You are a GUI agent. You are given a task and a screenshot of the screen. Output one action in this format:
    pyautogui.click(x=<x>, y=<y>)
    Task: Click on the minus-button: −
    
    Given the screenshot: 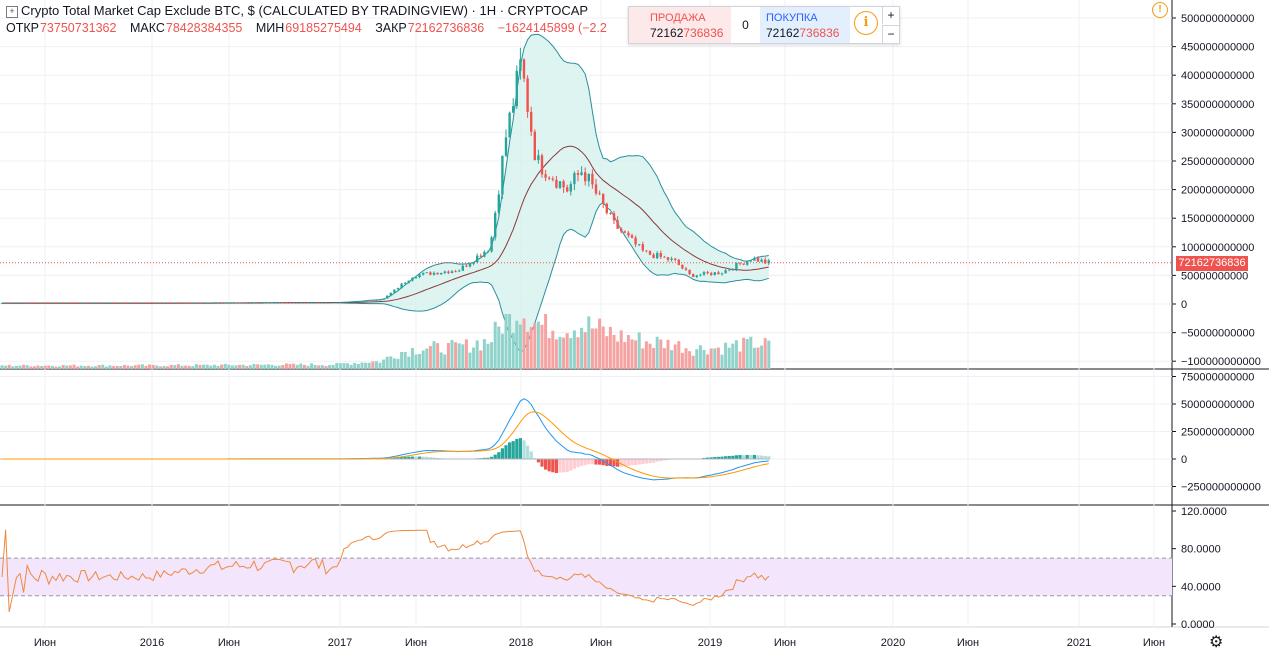 What is the action you would take?
    pyautogui.click(x=890, y=34)
    